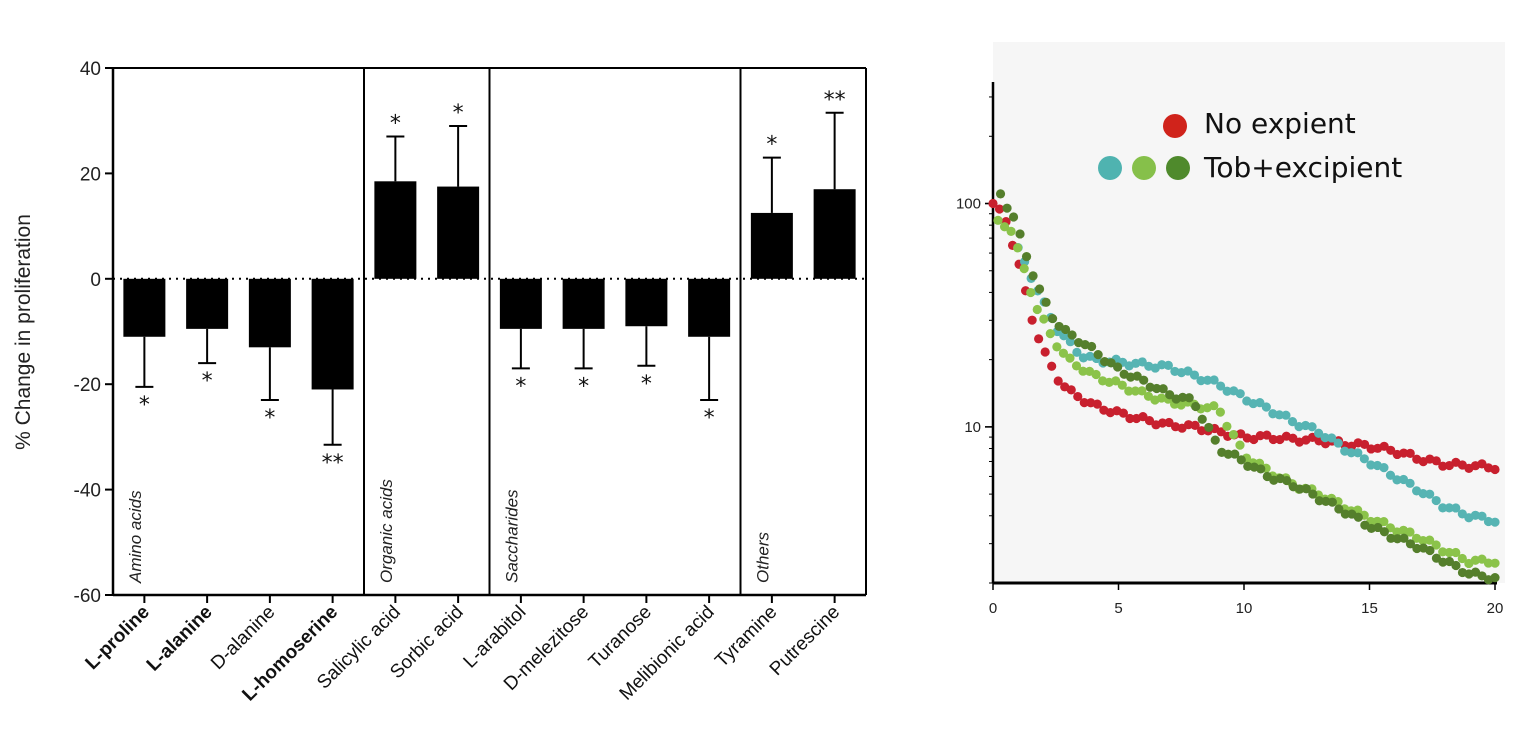 This screenshot has width=1525, height=750. What do you see at coordinates (835, 100) in the screenshot?
I see `significance-marker: **` at bounding box center [835, 100].